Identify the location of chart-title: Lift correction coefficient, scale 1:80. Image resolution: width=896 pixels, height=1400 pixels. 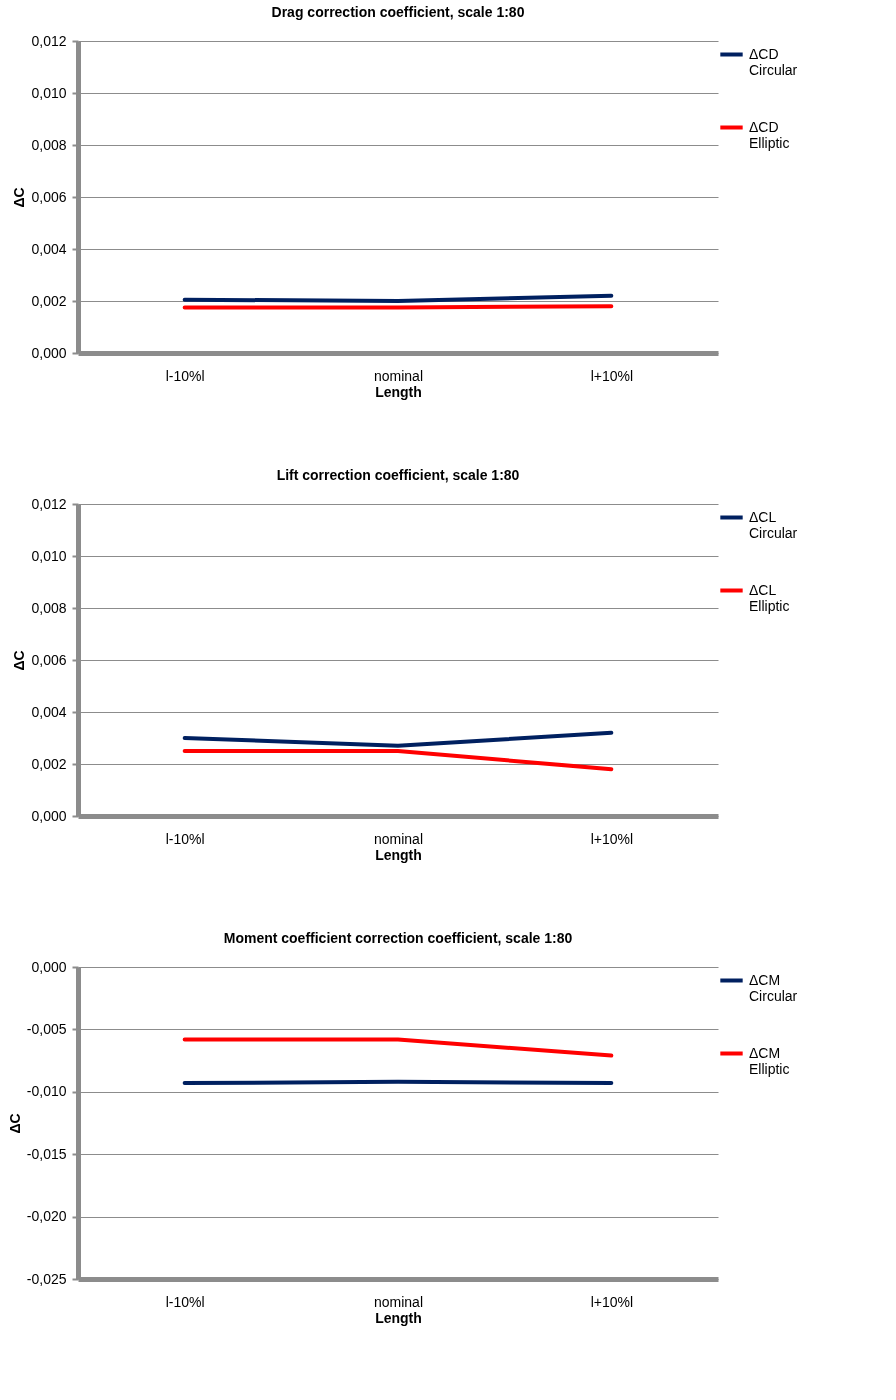
(398, 475).